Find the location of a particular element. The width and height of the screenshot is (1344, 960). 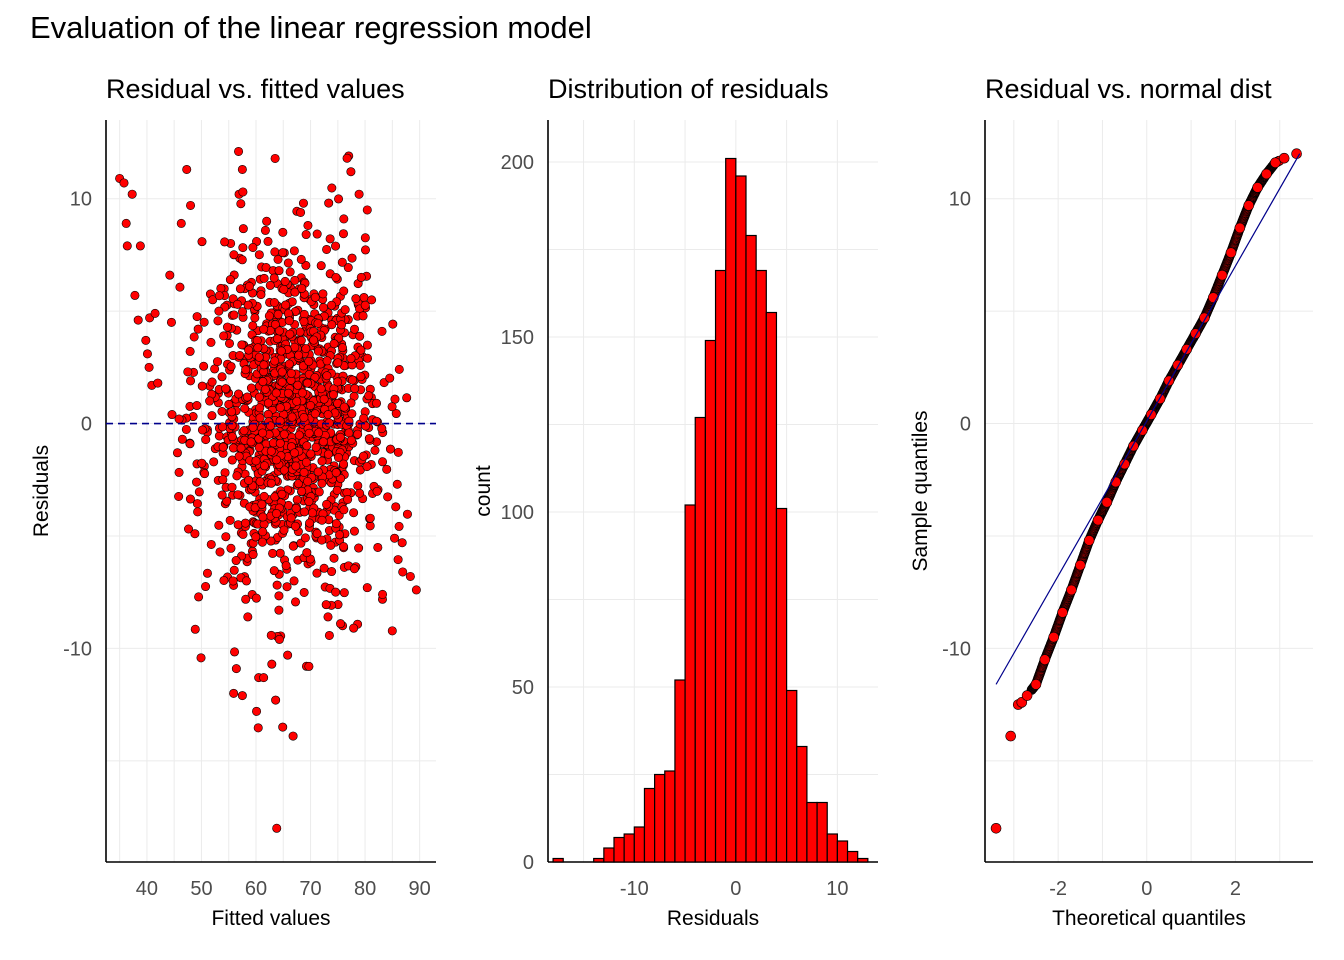

y-tick-label: 0 is located at coordinates (86, 425).